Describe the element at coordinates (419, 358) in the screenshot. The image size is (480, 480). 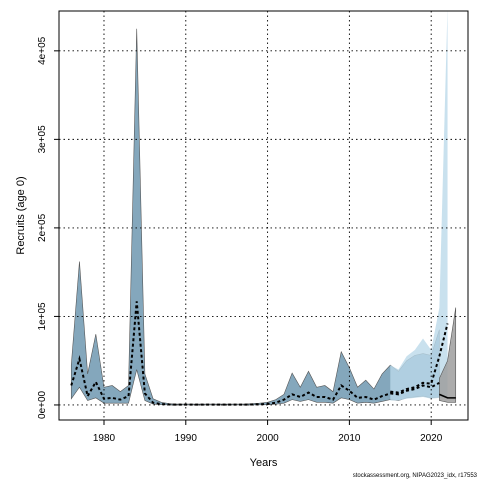
I see `projection-median-line` at that location.